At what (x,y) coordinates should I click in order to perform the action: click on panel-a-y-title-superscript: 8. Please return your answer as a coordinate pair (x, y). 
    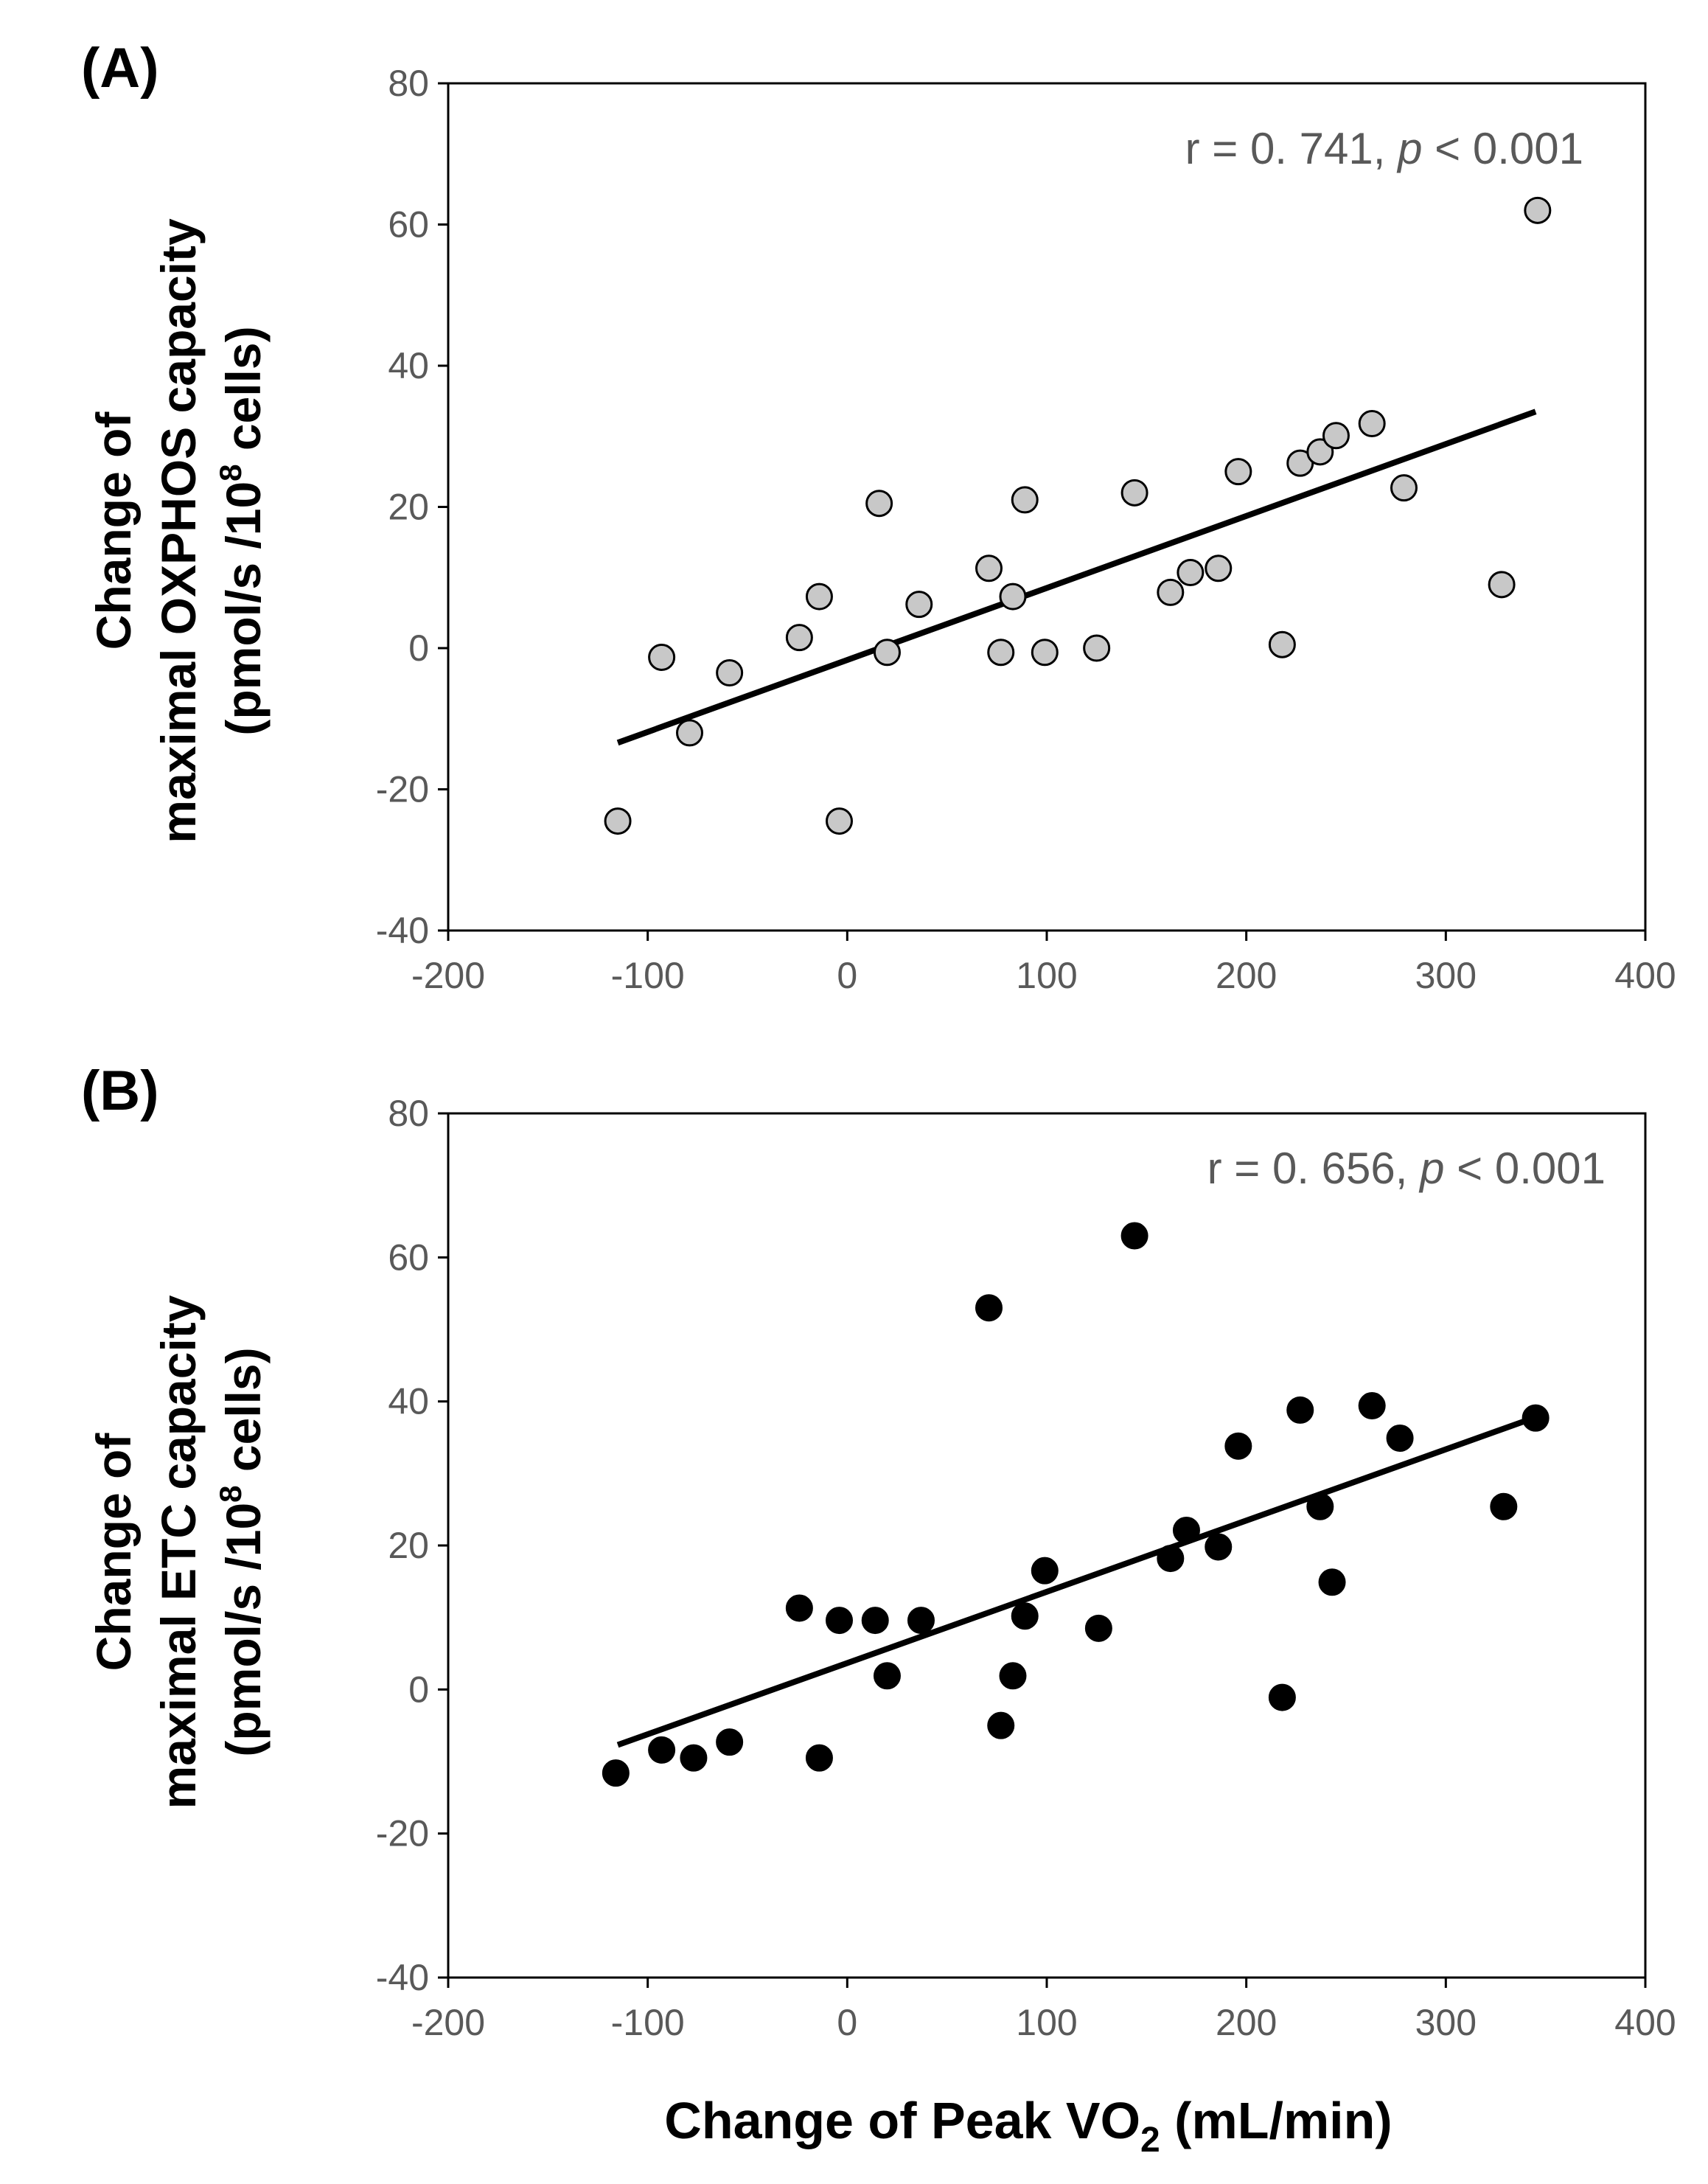
    Looking at the image, I should click on (230, 472).